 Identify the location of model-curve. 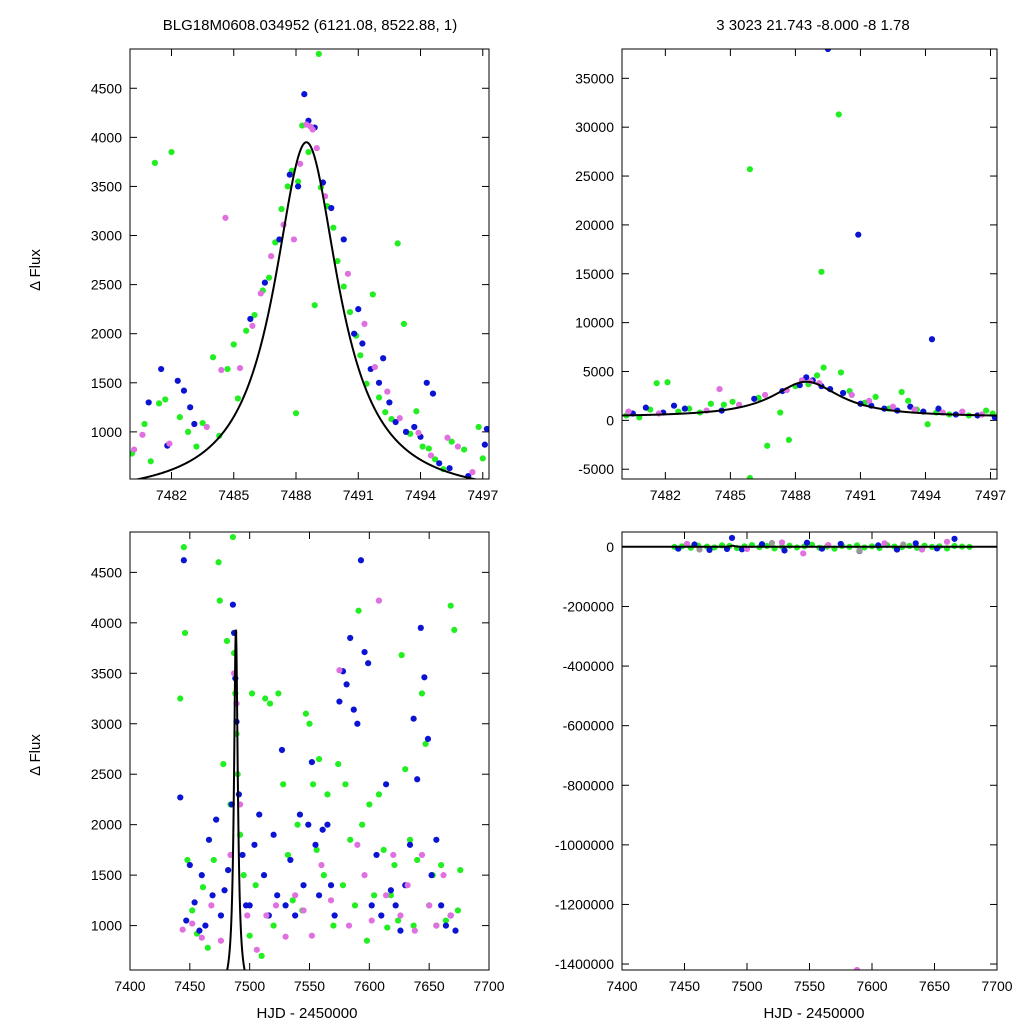
(236, 799).